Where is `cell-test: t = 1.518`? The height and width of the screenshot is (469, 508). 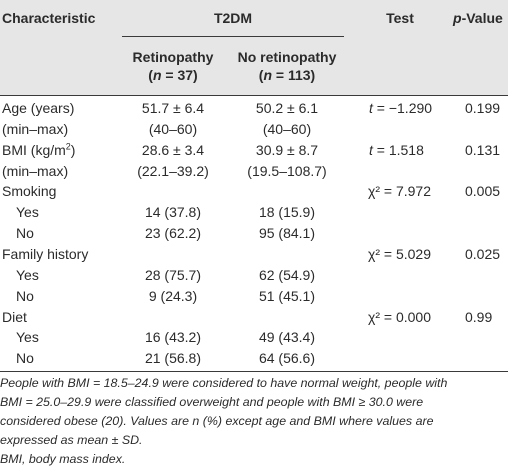 cell-test: t = 1.518 is located at coordinates (396, 150).